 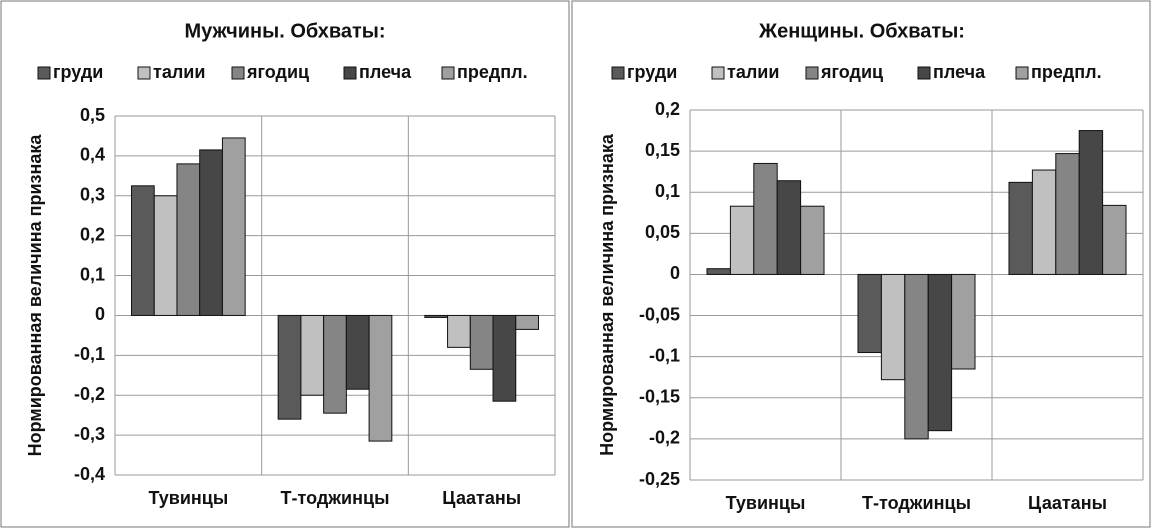 I want to click on y-tick-label: 0,05, so click(x=662, y=232).